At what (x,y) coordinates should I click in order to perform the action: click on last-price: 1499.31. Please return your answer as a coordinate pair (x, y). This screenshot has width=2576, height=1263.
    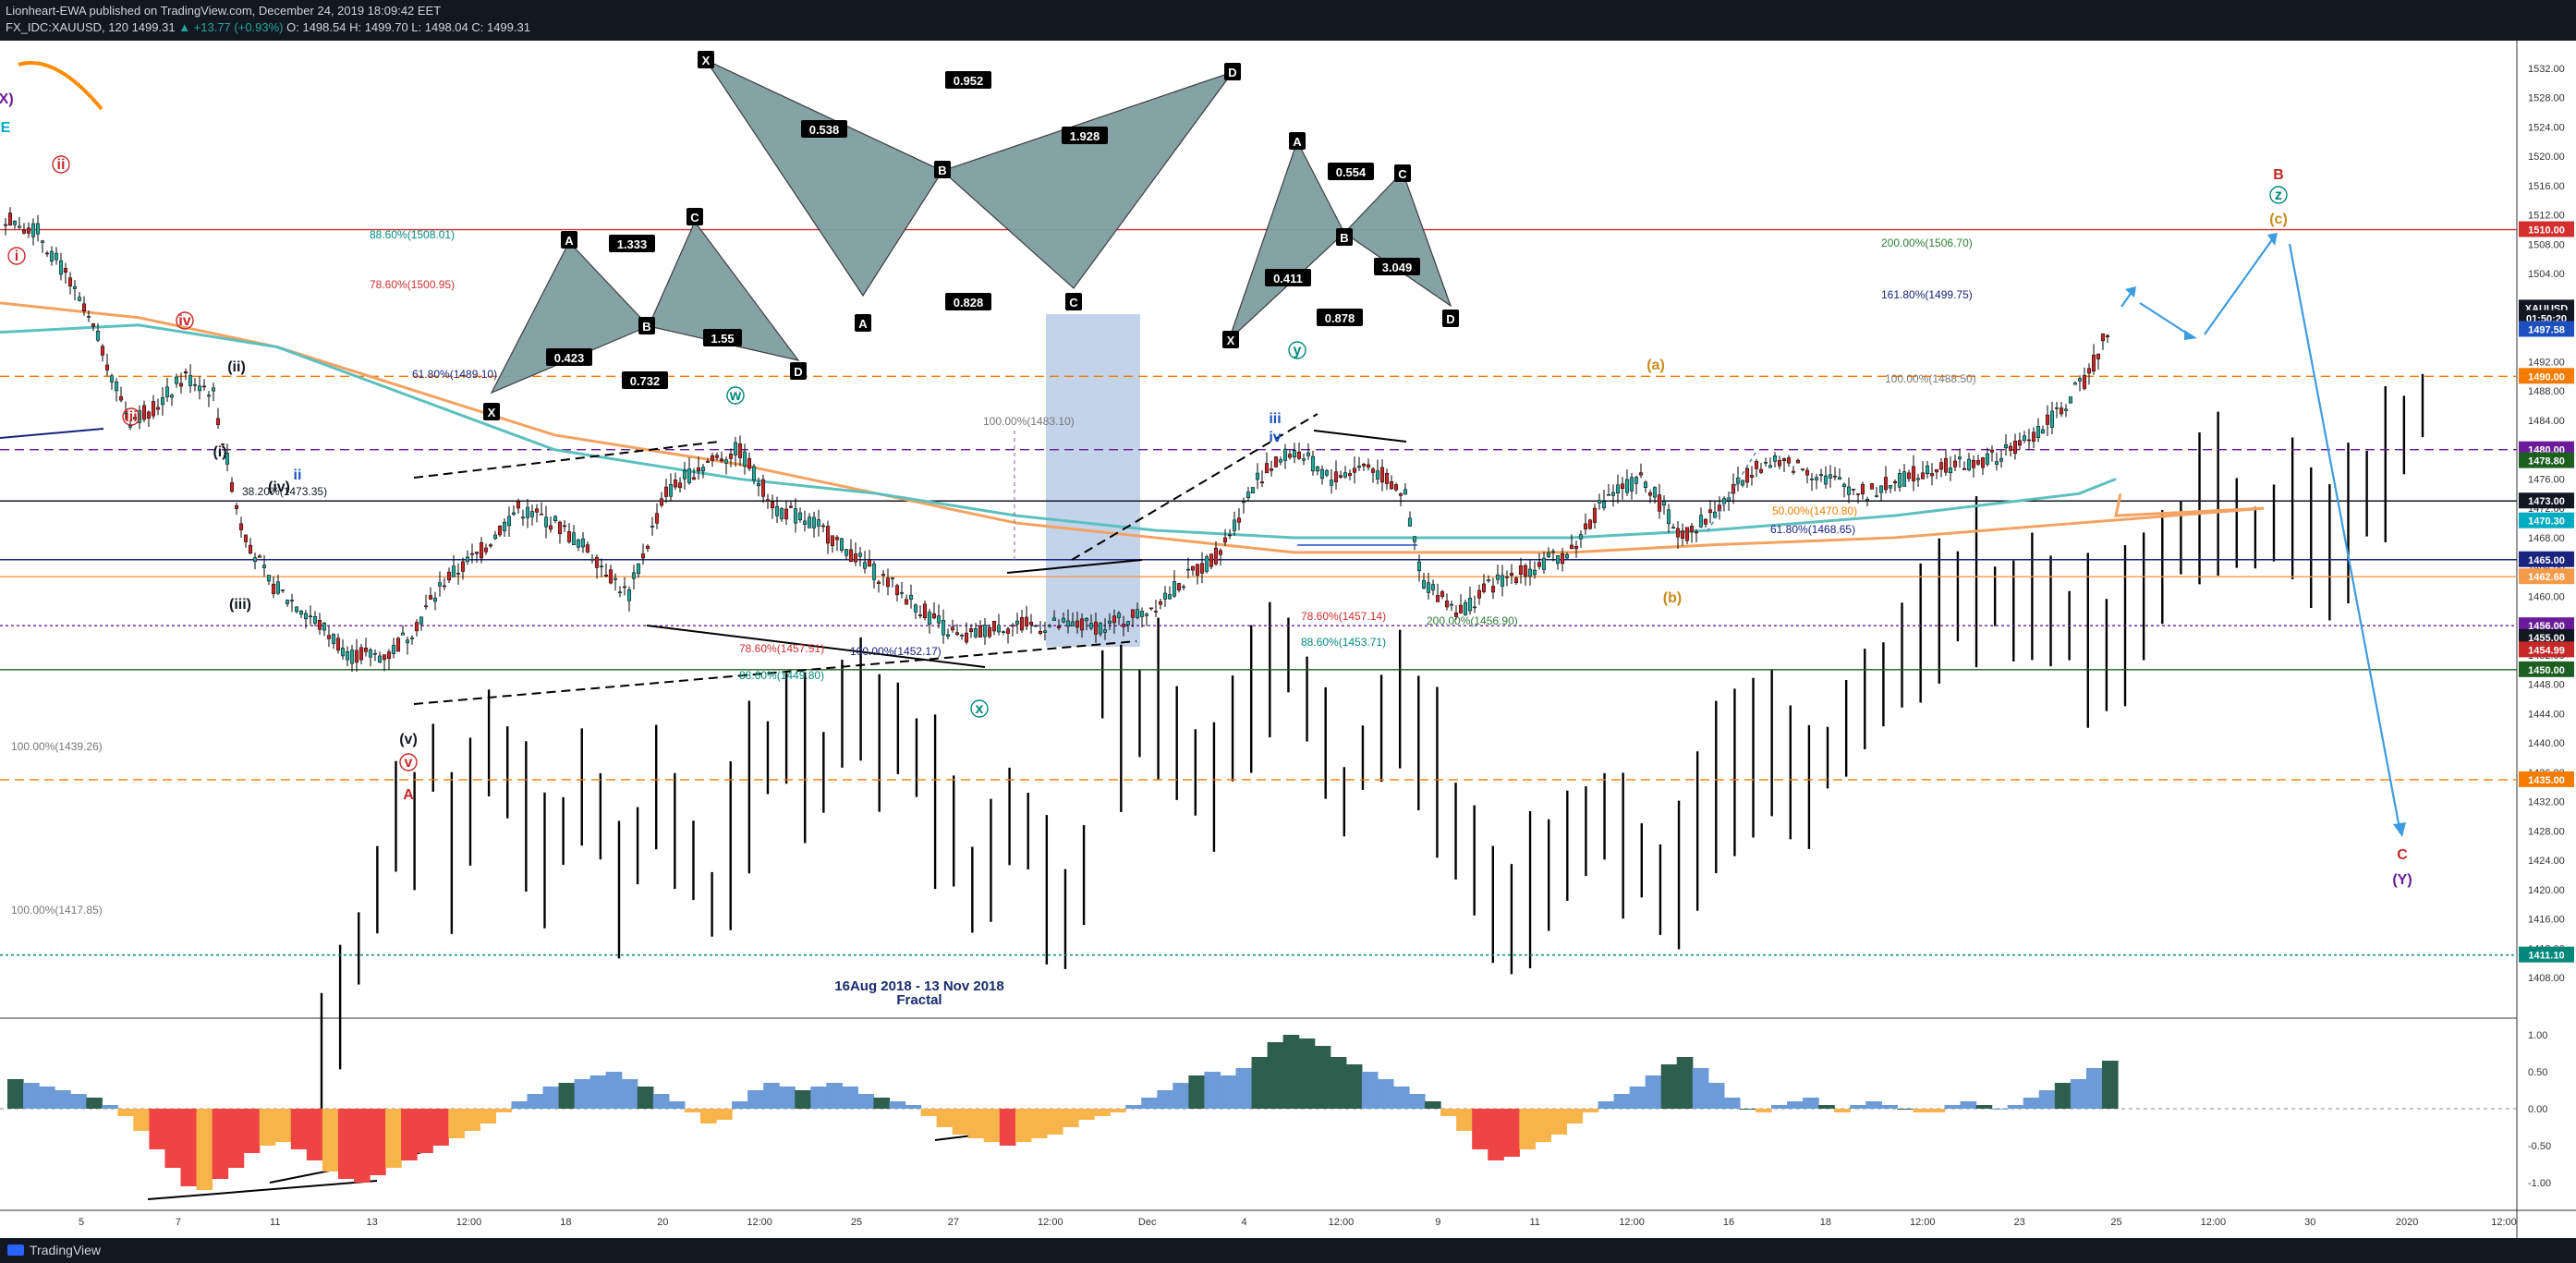
    Looking at the image, I should click on (153, 27).